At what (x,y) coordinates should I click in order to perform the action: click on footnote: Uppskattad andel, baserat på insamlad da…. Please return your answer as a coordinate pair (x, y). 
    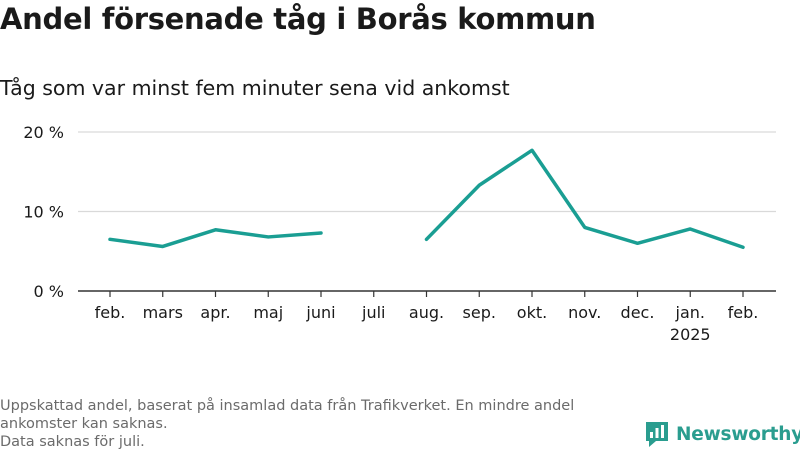
    Looking at the image, I should click on (315, 424).